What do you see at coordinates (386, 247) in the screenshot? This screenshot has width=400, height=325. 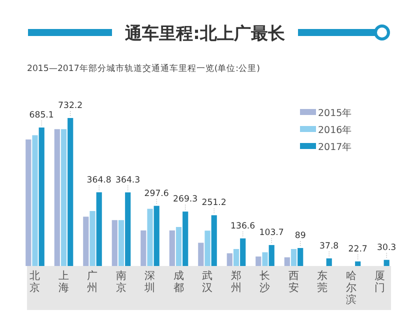 I see `data-label: 30.3` at bounding box center [386, 247].